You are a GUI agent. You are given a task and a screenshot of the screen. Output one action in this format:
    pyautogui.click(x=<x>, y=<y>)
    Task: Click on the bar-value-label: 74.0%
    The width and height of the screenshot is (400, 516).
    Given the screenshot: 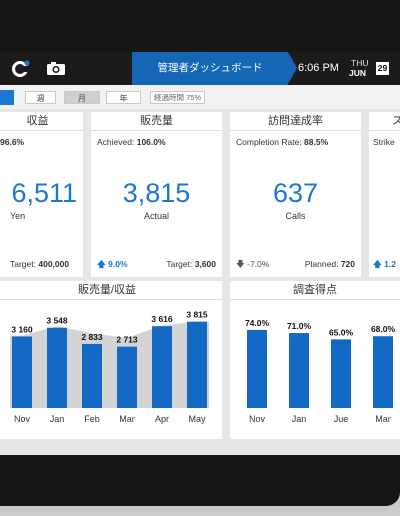 What is the action you would take?
    pyautogui.click(x=257, y=323)
    